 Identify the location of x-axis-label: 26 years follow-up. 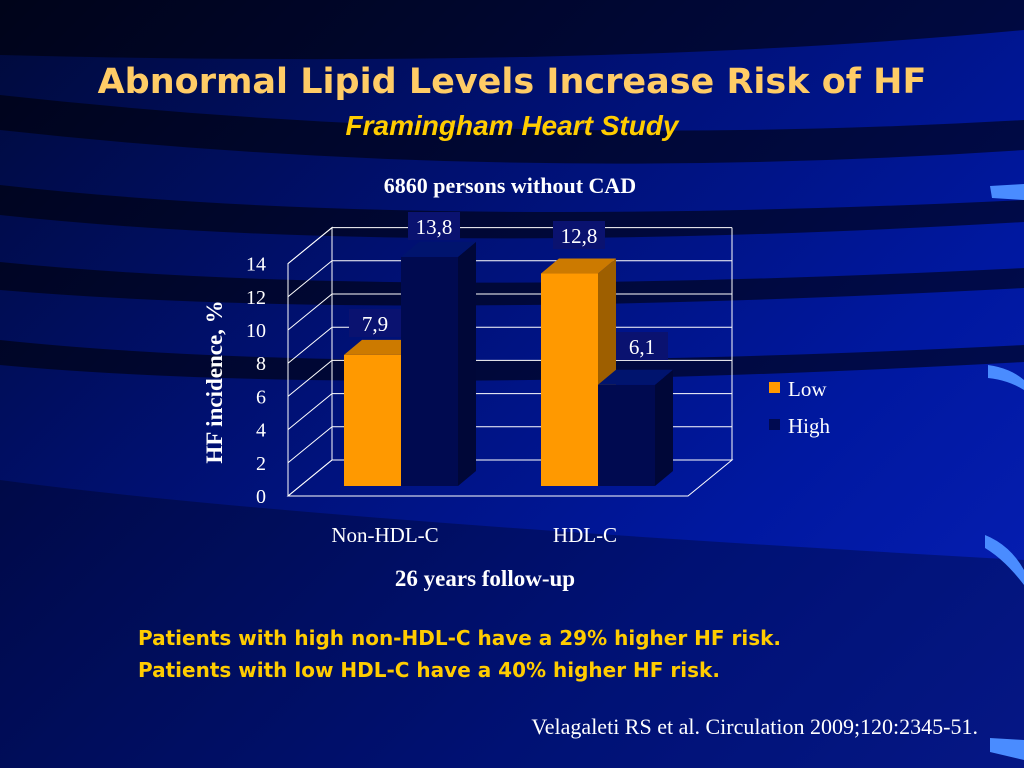
(485, 578).